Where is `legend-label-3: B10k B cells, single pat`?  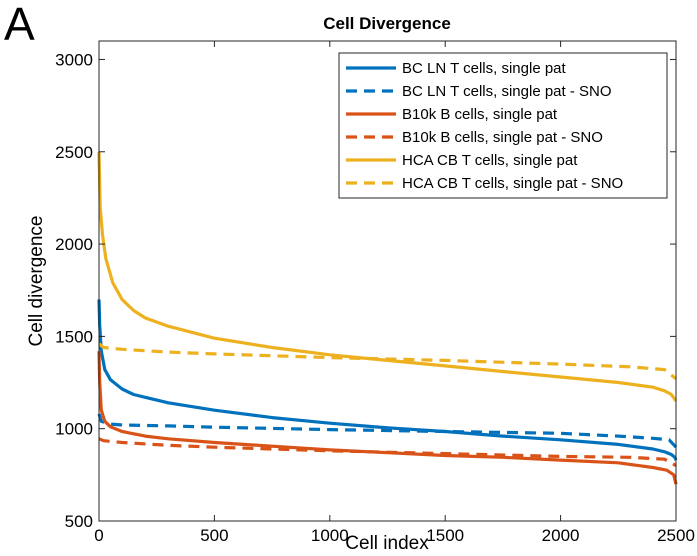
legend-label-3: B10k B cells, single pat is located at coordinates (480, 114).